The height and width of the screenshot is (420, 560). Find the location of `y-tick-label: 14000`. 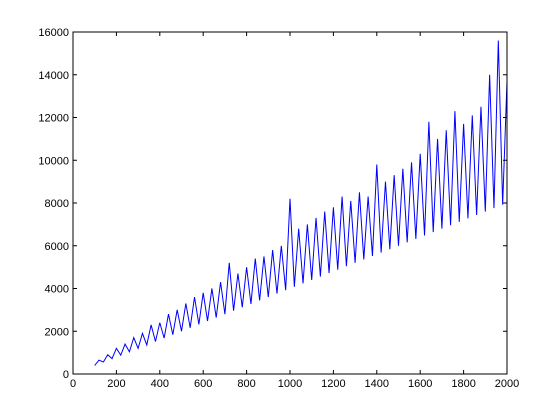

y-tick-label: 14000 is located at coordinates (53, 76).